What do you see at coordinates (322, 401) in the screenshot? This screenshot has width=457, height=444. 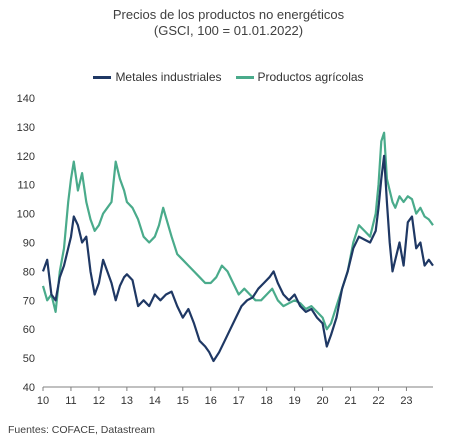 I see `x-tick-label: 20` at bounding box center [322, 401].